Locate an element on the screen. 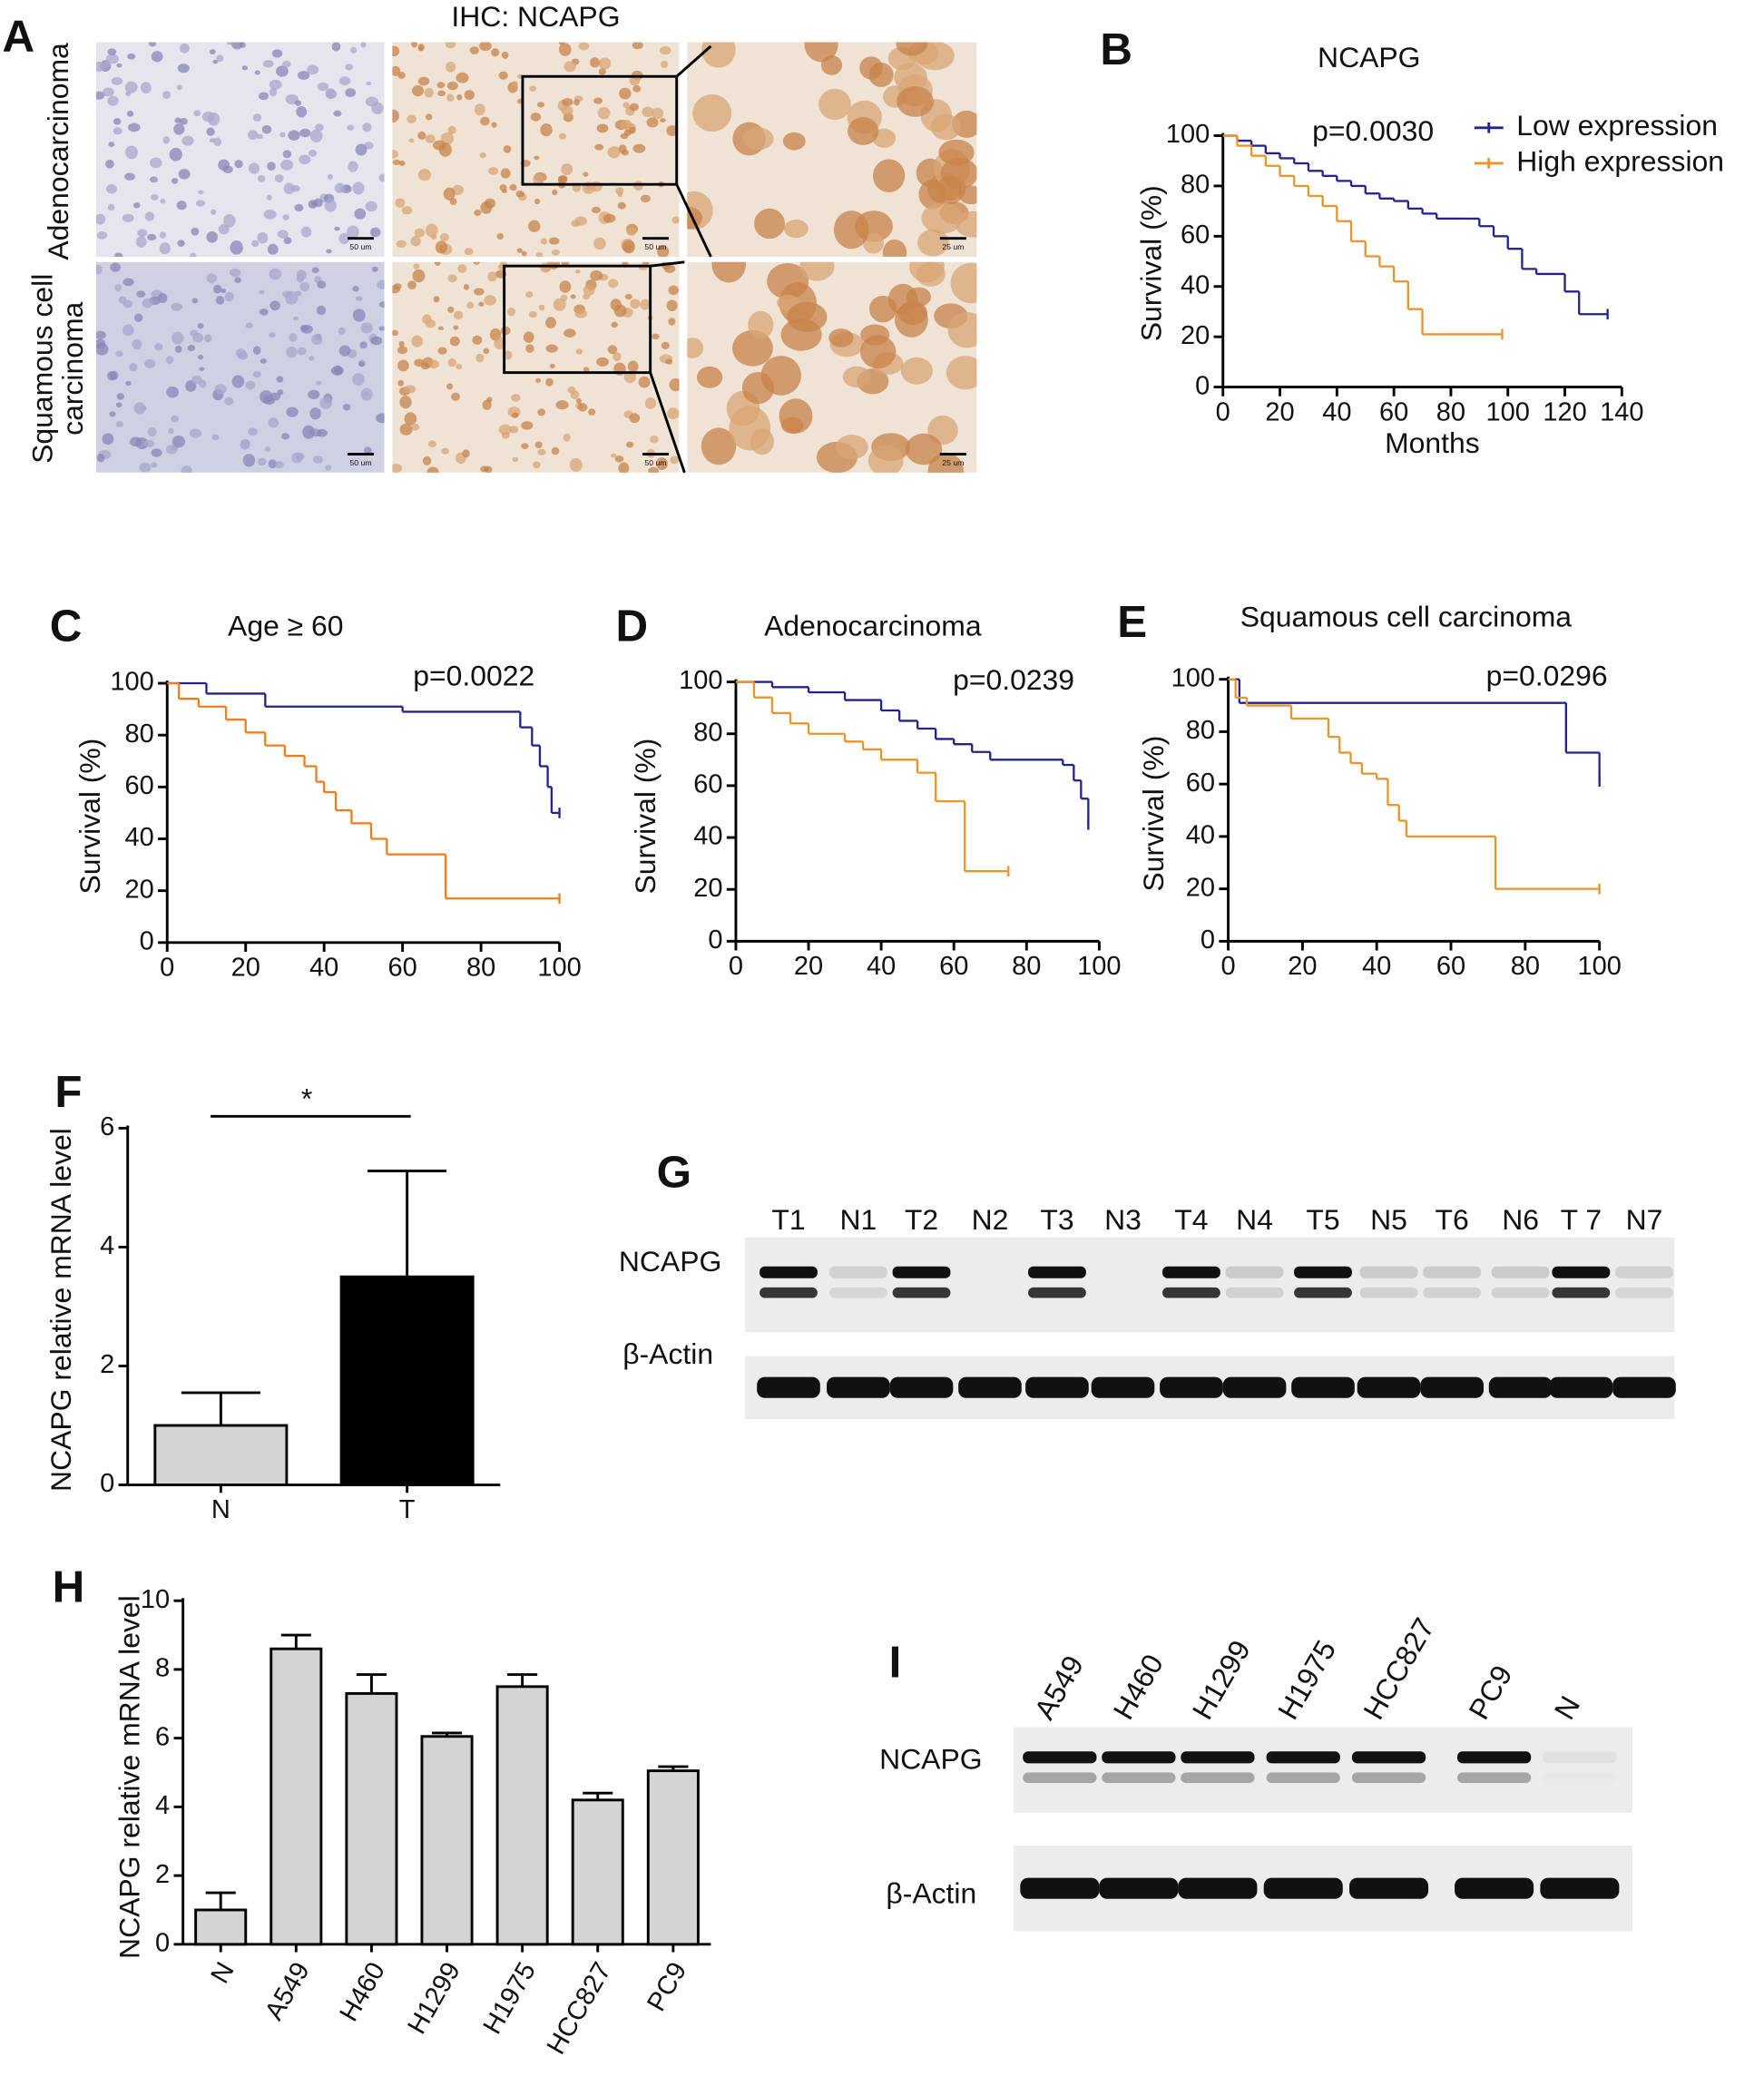 The width and height of the screenshot is (1764, 2076). y-axis-label: NCAPG relative mRNA level is located at coordinates (60, 1310).